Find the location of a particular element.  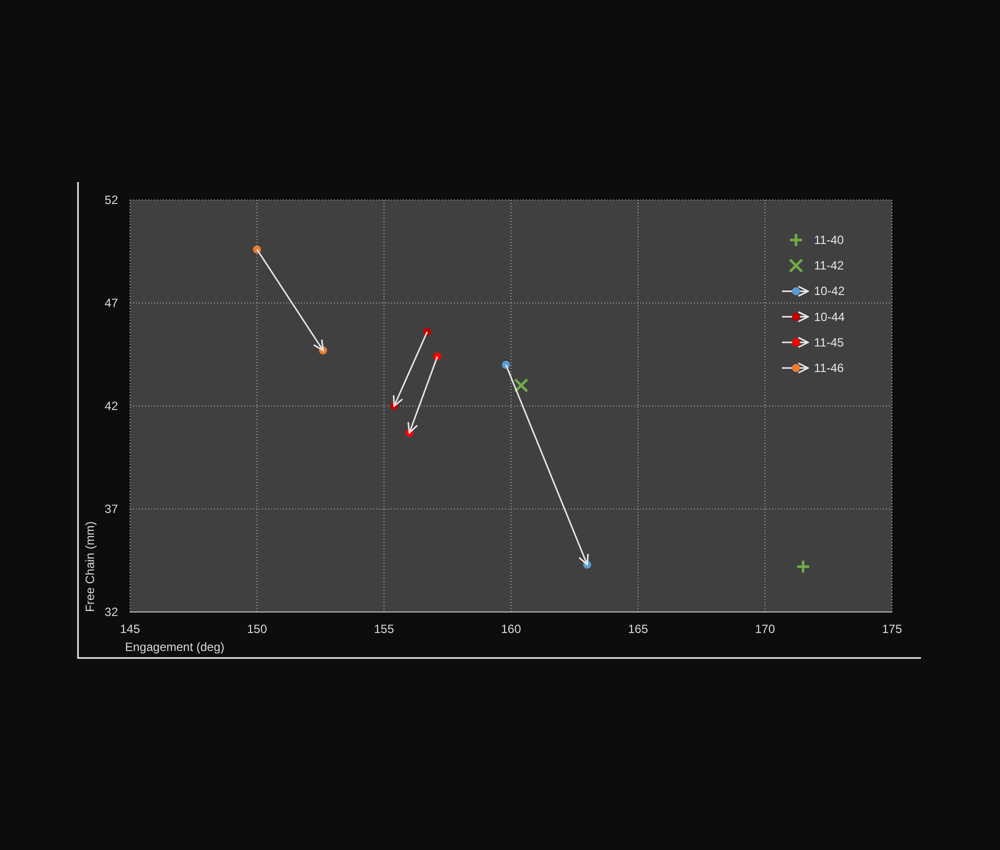

y-tick-label: 42 is located at coordinates (111, 406).